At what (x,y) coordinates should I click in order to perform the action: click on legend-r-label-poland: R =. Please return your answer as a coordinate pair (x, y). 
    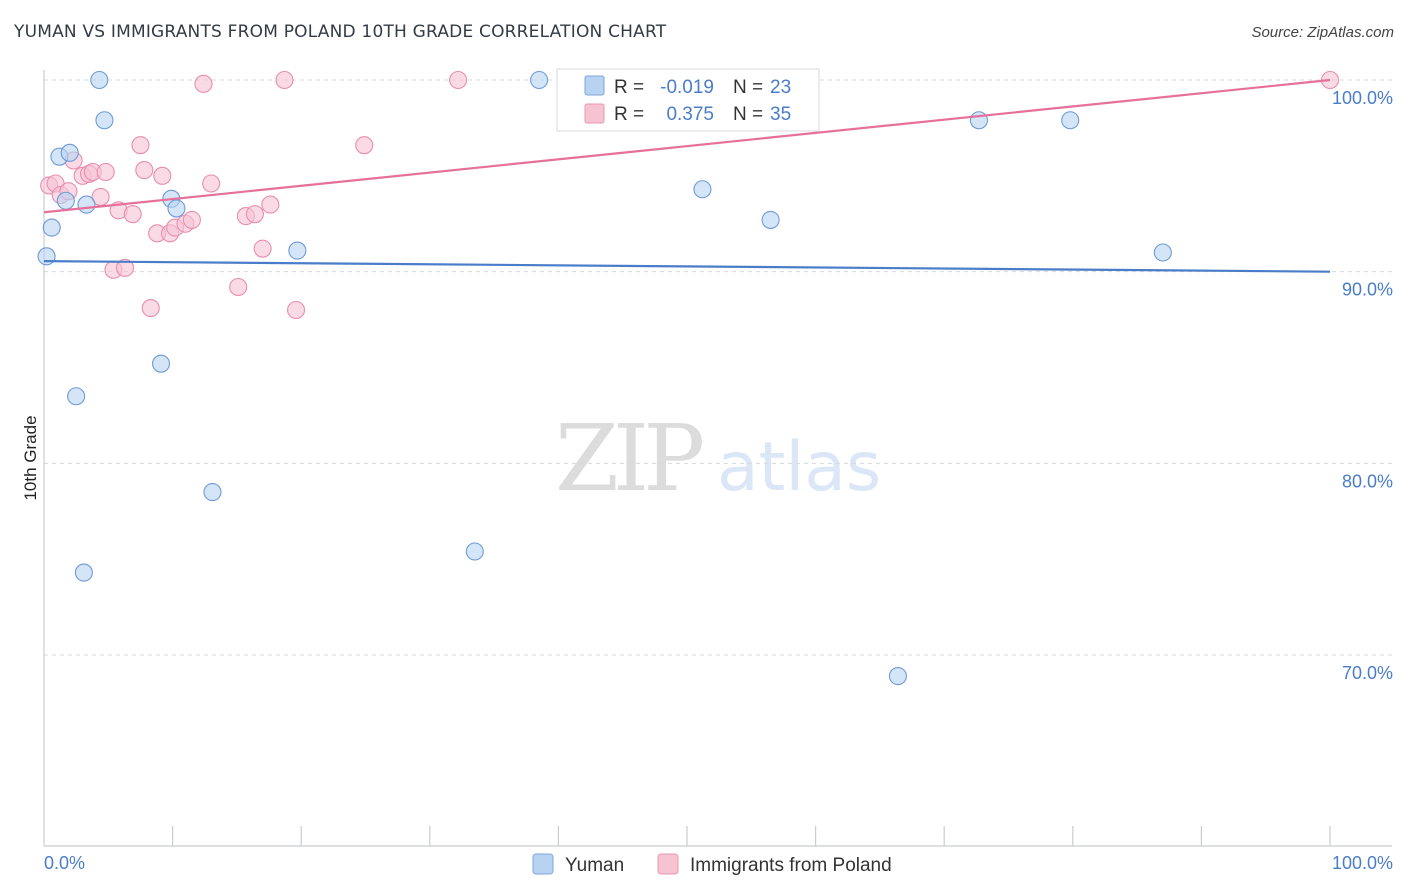
    Looking at the image, I should click on (629, 114).